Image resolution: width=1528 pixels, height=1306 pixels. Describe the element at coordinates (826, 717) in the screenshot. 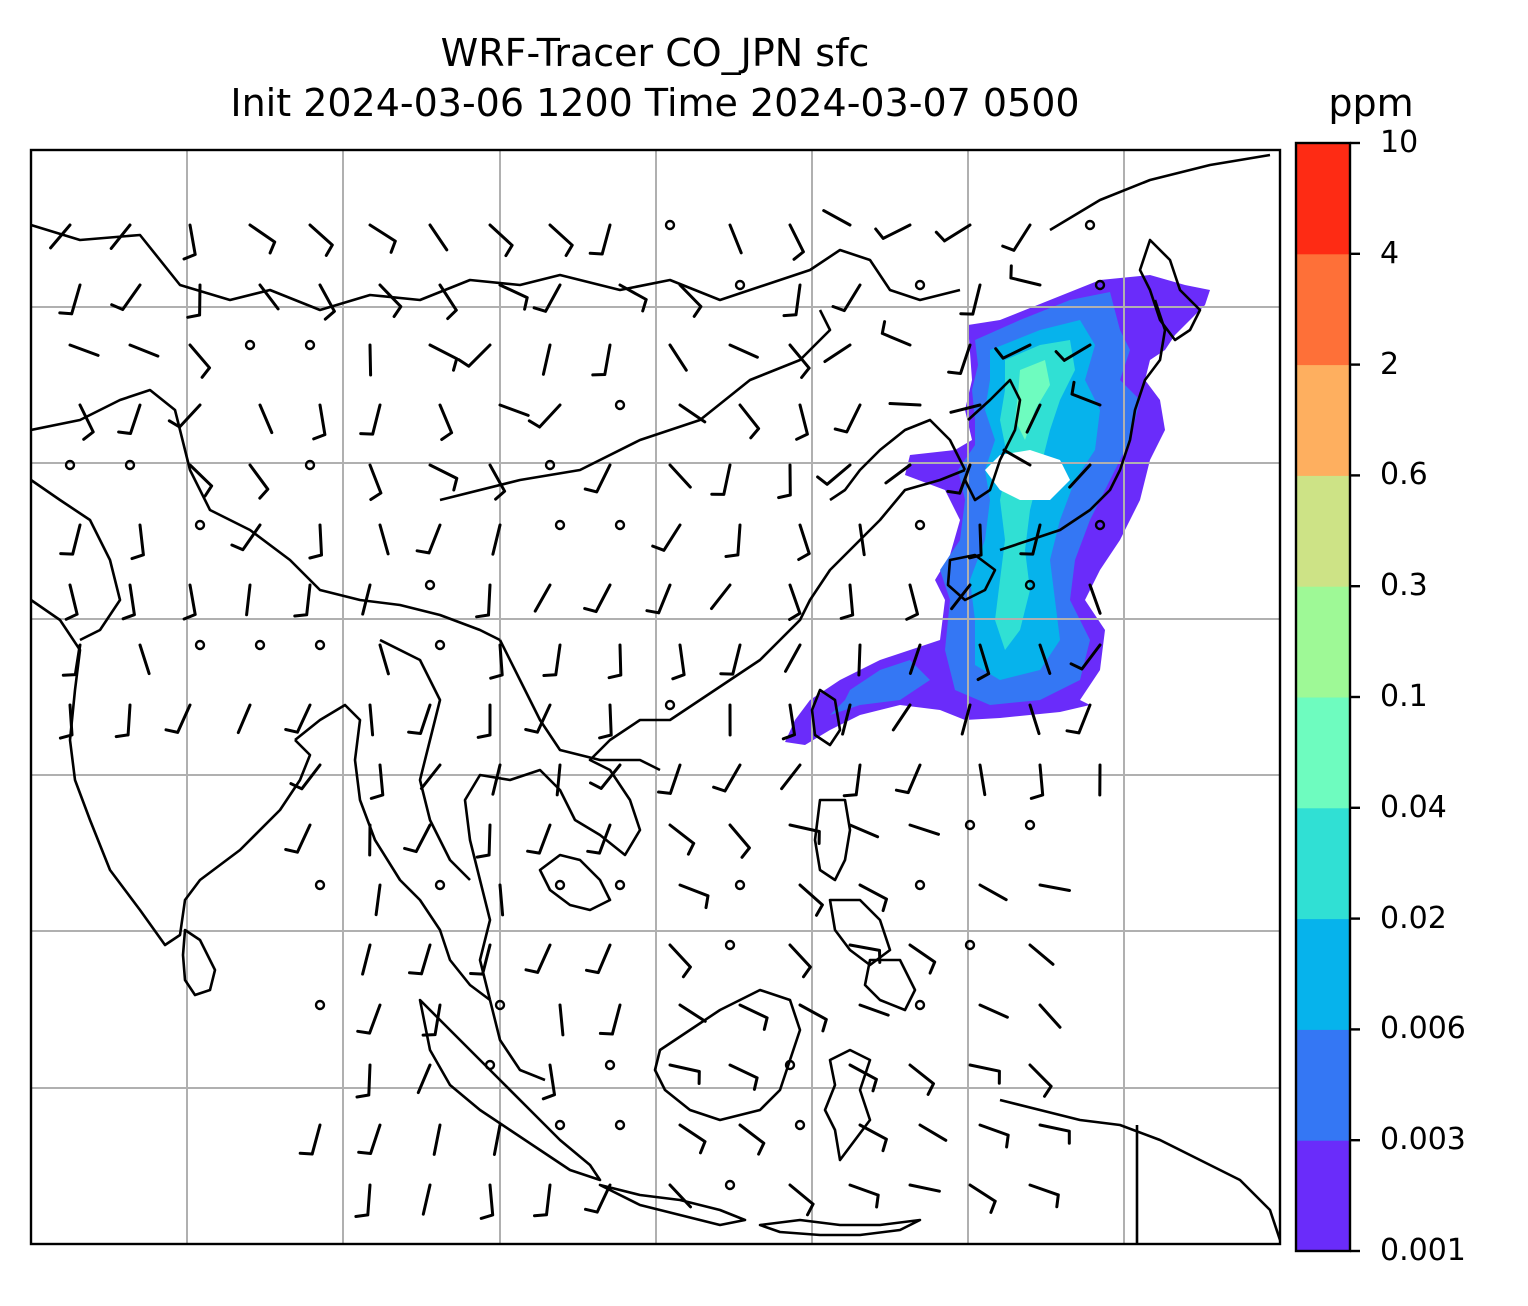

I see `taiwan` at that location.